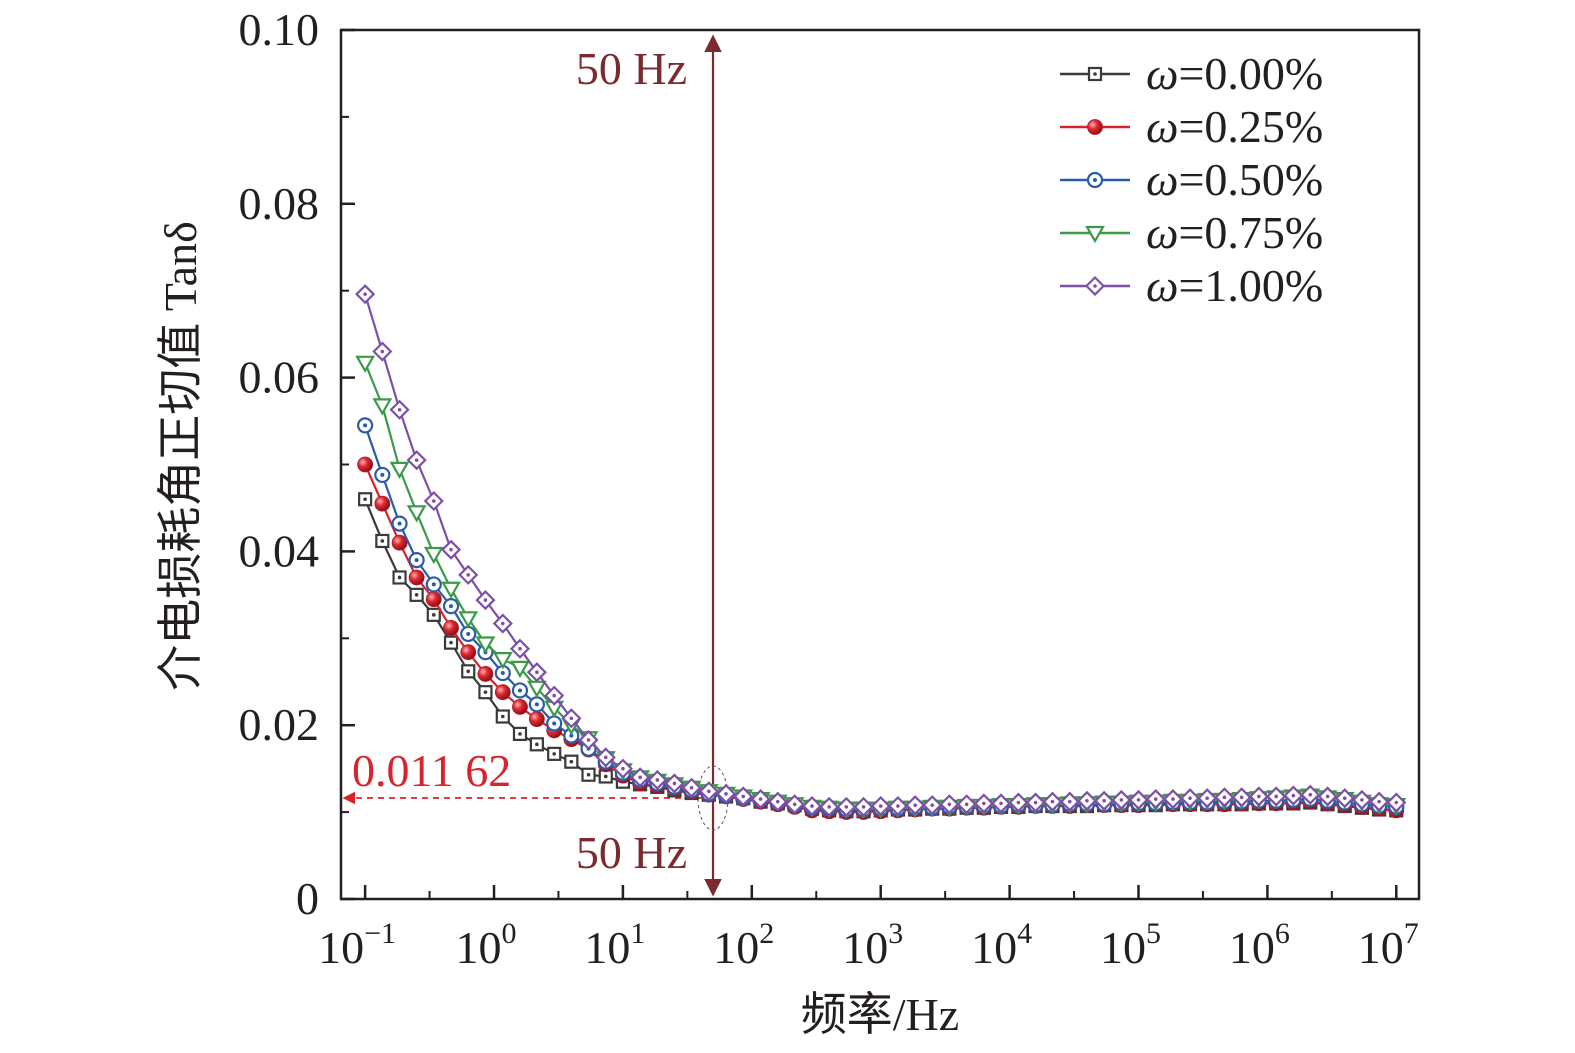 This screenshot has height=1053, width=1575. I want to click on legend-label: ω=0.25%, so click(1234, 126).